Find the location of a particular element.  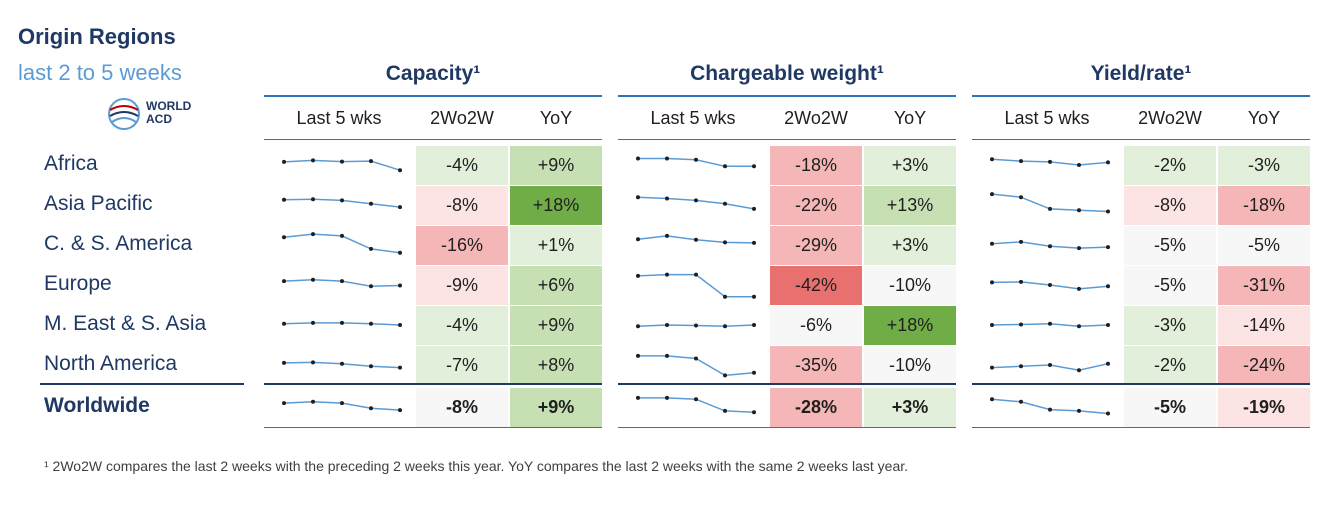

region-label: Europe is located at coordinates (78, 283).